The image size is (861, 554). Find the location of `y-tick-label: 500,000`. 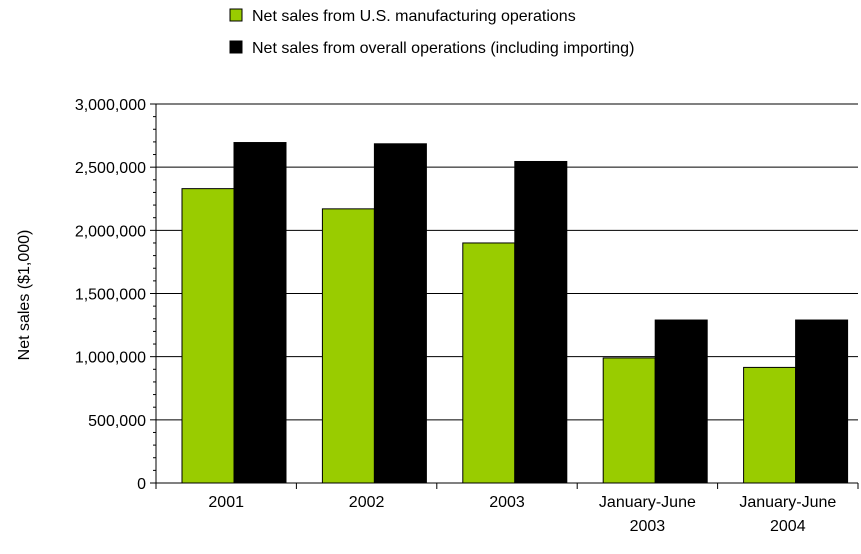

y-tick-label: 500,000 is located at coordinates (117, 421).